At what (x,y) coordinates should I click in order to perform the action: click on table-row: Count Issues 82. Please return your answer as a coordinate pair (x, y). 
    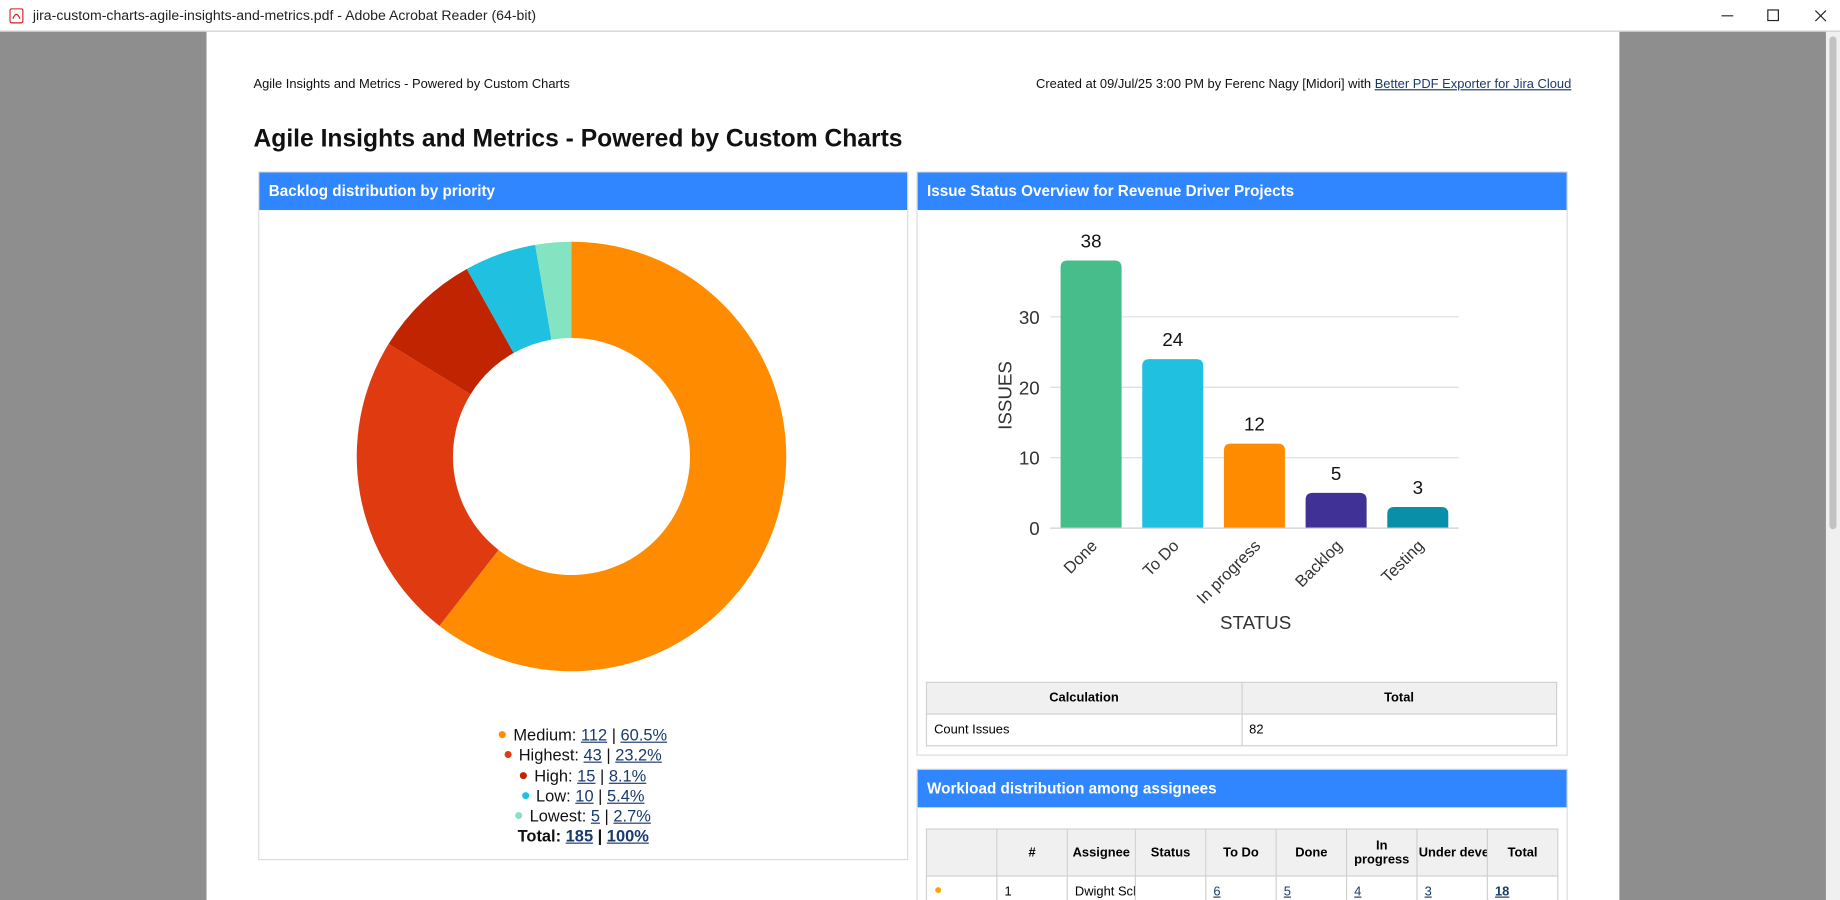
    Looking at the image, I should click on (1241, 730).